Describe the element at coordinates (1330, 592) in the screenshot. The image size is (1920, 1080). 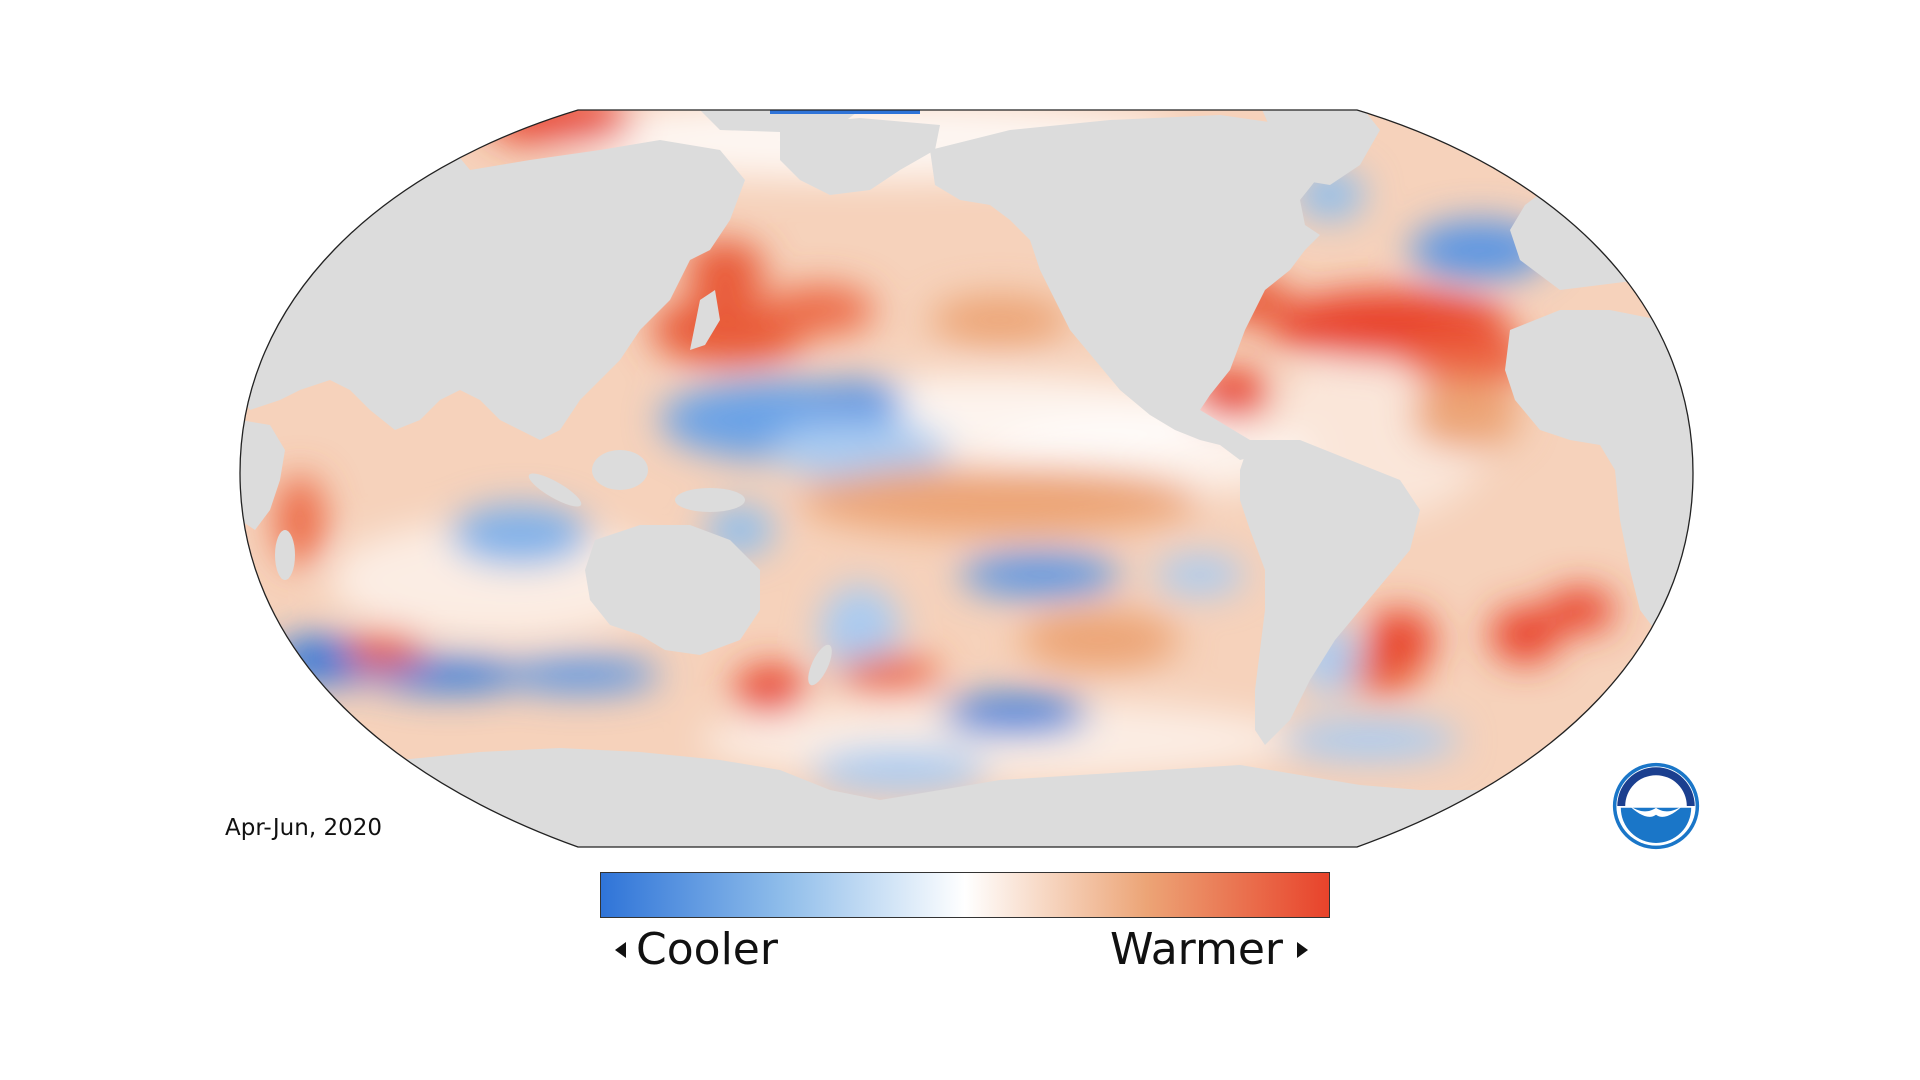
I see `land-south-america` at that location.